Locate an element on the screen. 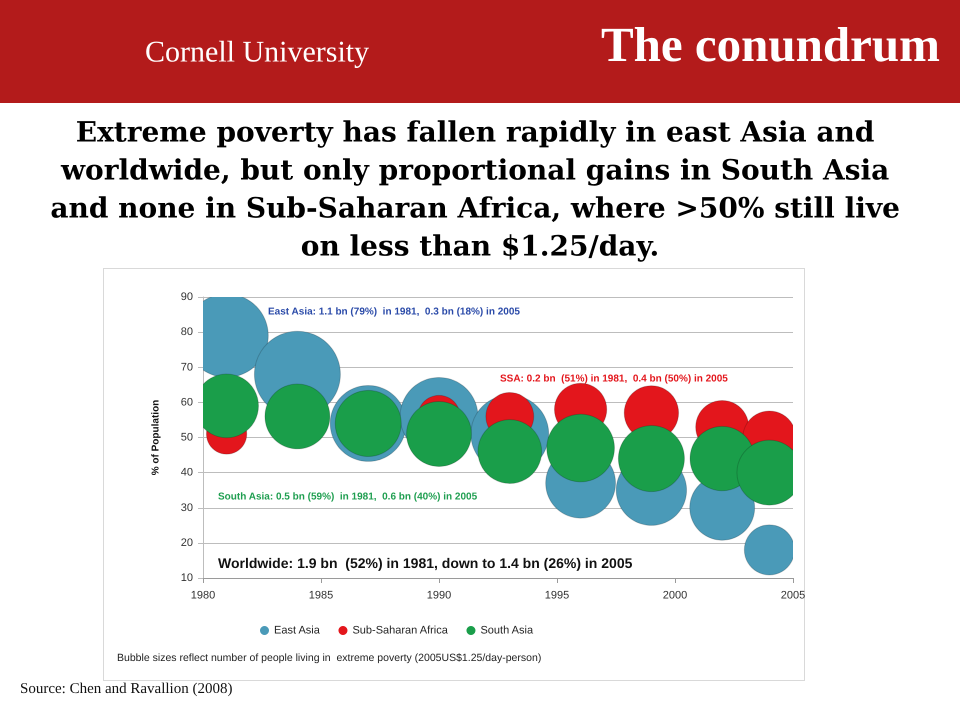 The height and width of the screenshot is (720, 960). y-tick-label: 20 is located at coordinates (186, 542).